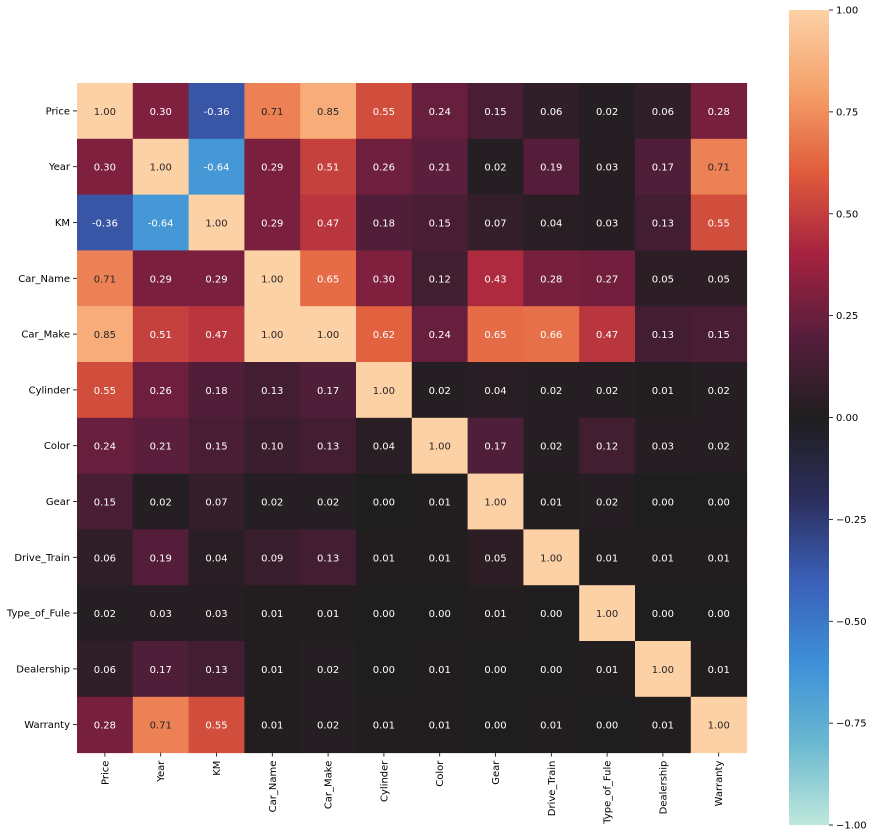  I want to click on heatmap-cell-Price-Gear, so click(495, 111).